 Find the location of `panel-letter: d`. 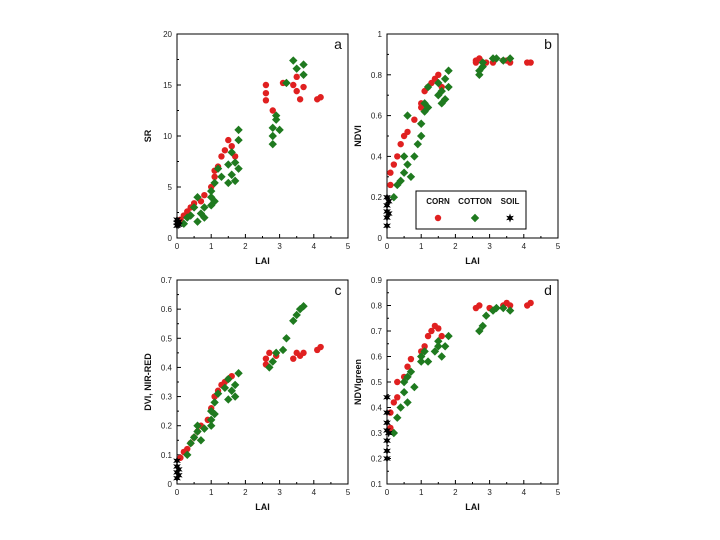

panel-letter: d is located at coordinates (548, 290).